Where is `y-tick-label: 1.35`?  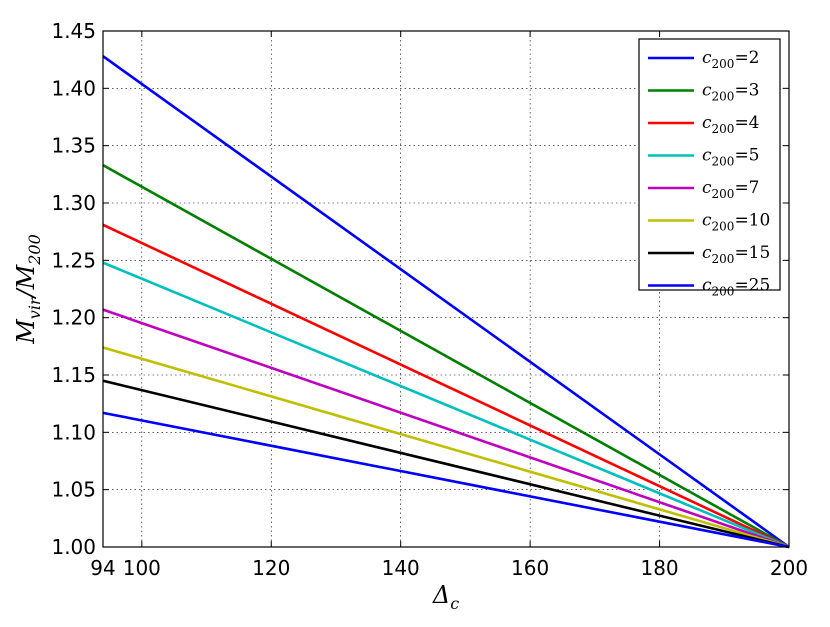
y-tick-label: 1.35 is located at coordinates (73, 146).